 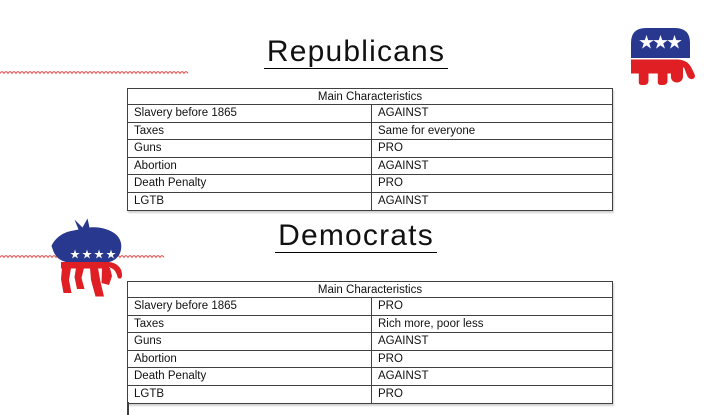 I want to click on democrat-donkey-icon, so click(x=87, y=257).